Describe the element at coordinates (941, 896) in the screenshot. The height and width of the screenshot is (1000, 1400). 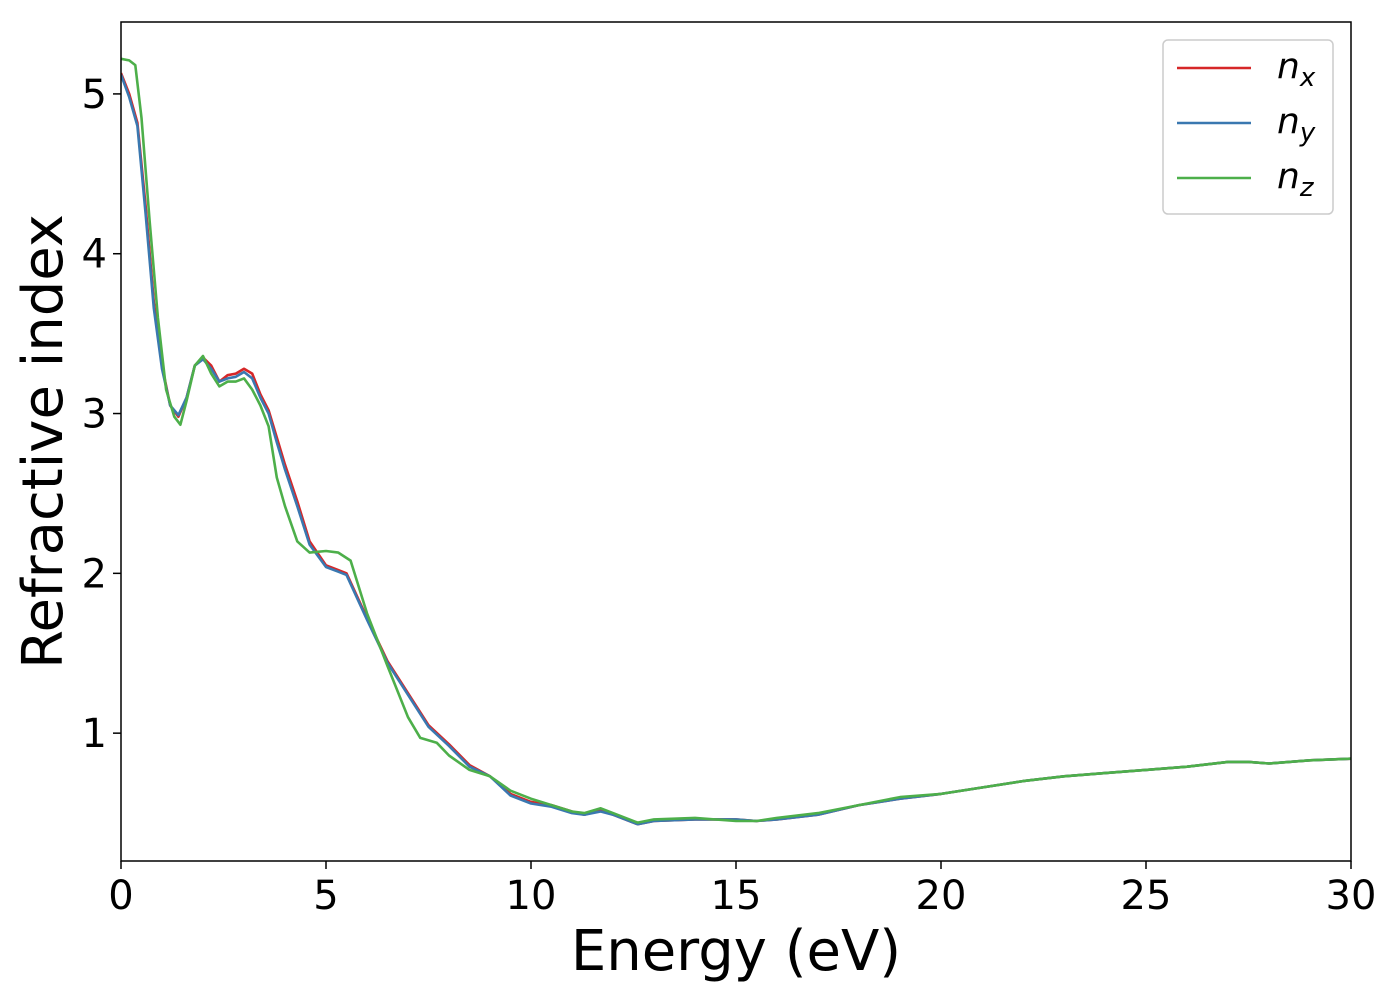
I see `x-tick-label: 20` at that location.